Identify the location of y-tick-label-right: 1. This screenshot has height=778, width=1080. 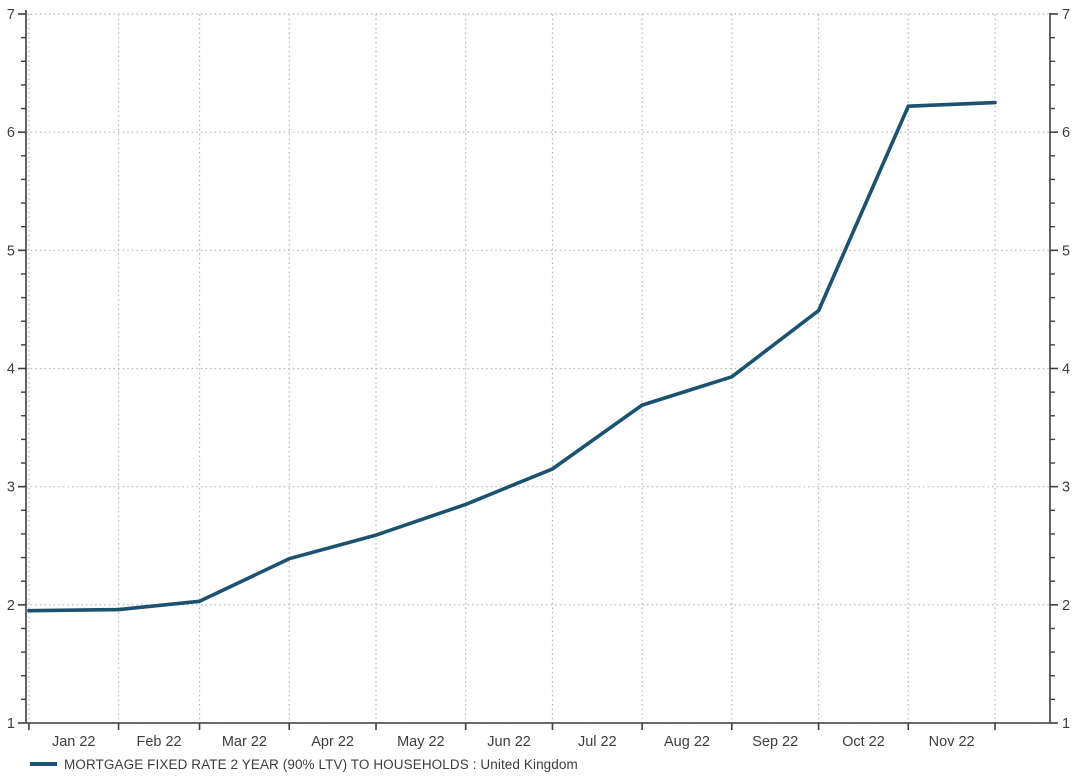
(1066, 724).